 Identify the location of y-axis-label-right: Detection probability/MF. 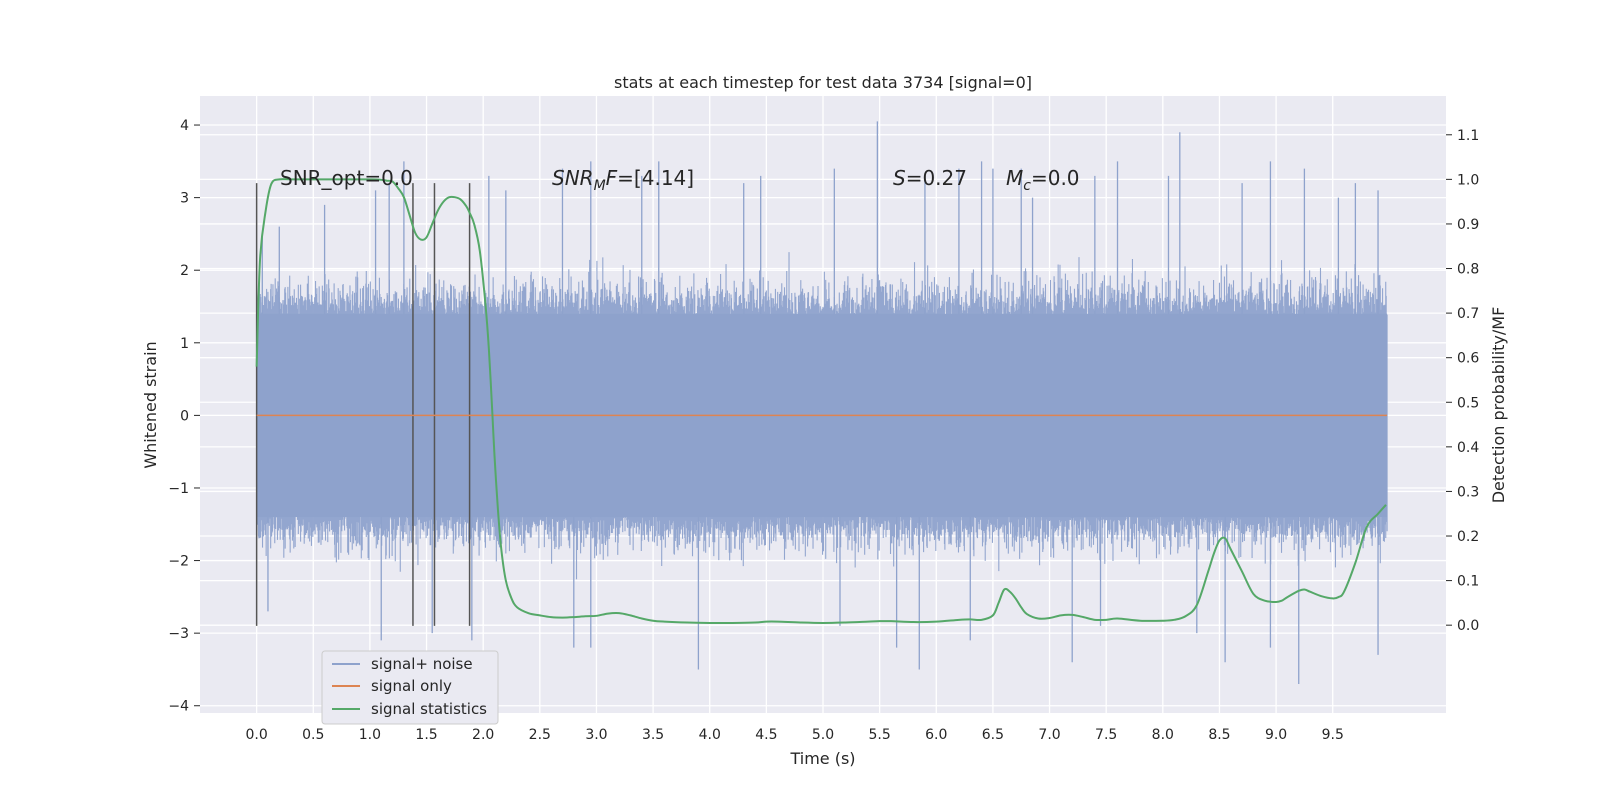
(1498, 405).